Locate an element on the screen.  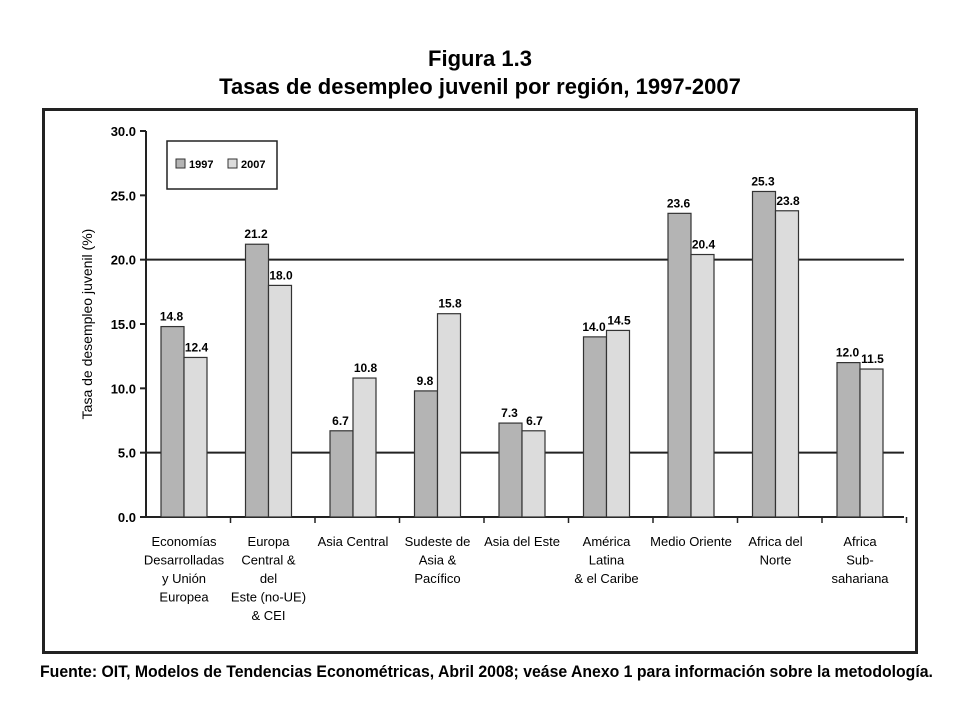
legend-label: 2007 is located at coordinates (253, 165).